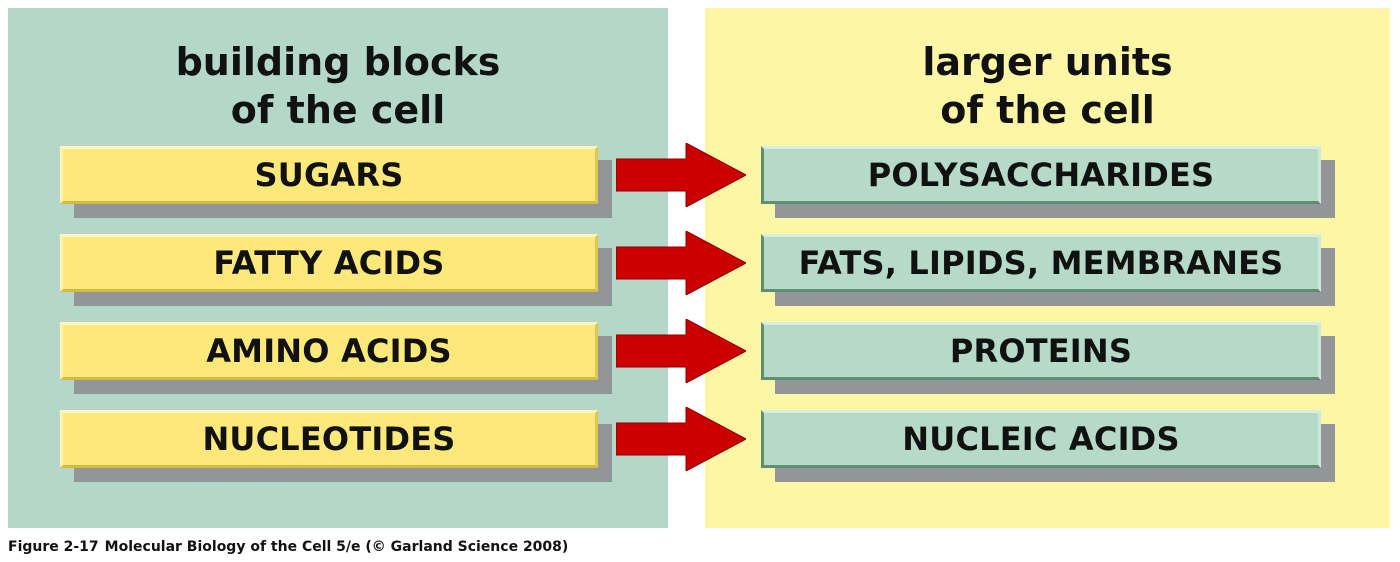  Describe the element at coordinates (1041, 351) in the screenshot. I see `larger-unit-label: PROTEINS` at that location.